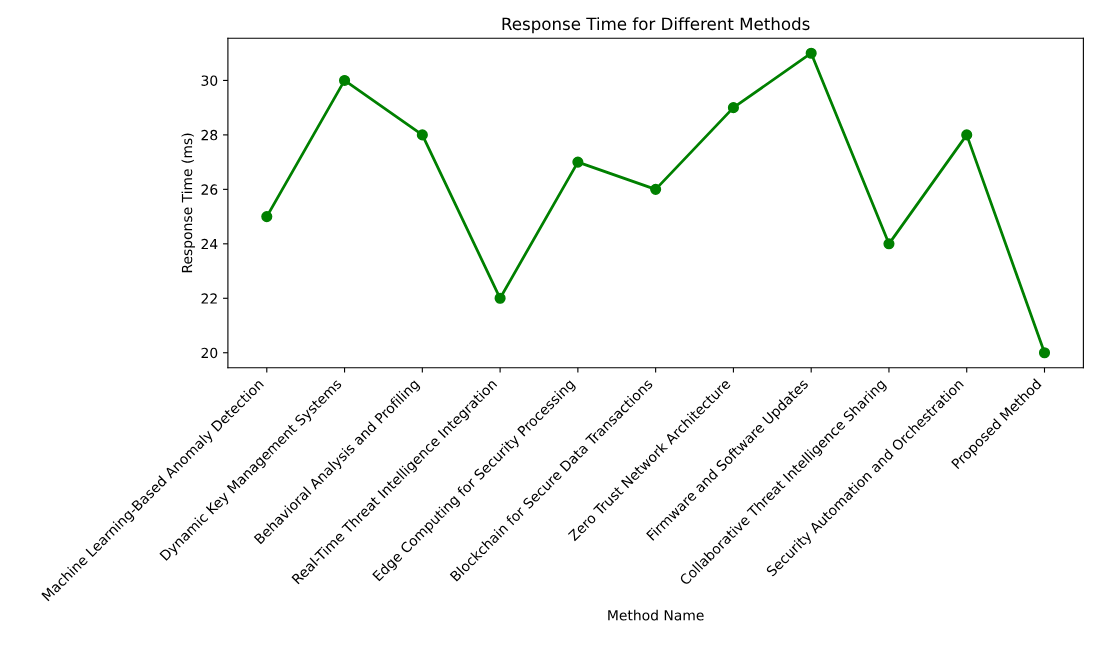 This screenshot has width=1101, height=659. What do you see at coordinates (209, 353) in the screenshot?
I see `y-tick-label: 20` at bounding box center [209, 353].